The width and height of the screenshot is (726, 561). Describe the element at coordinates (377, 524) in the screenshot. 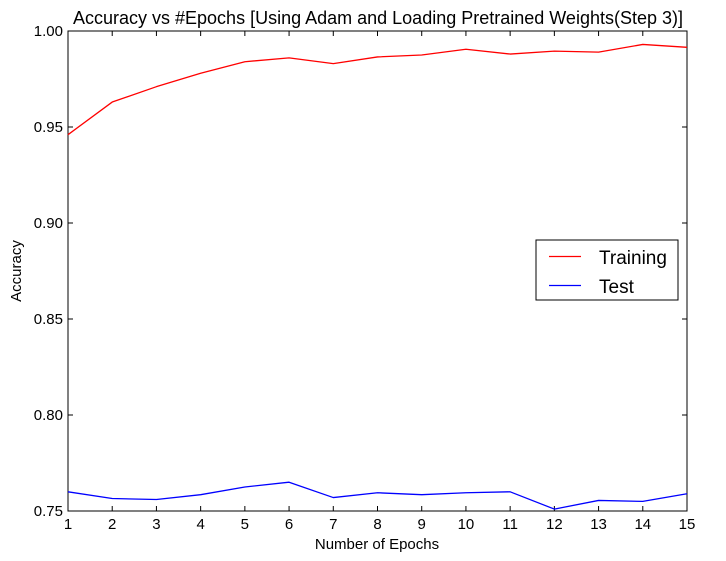

I see `x-tick-label: 8` at that location.